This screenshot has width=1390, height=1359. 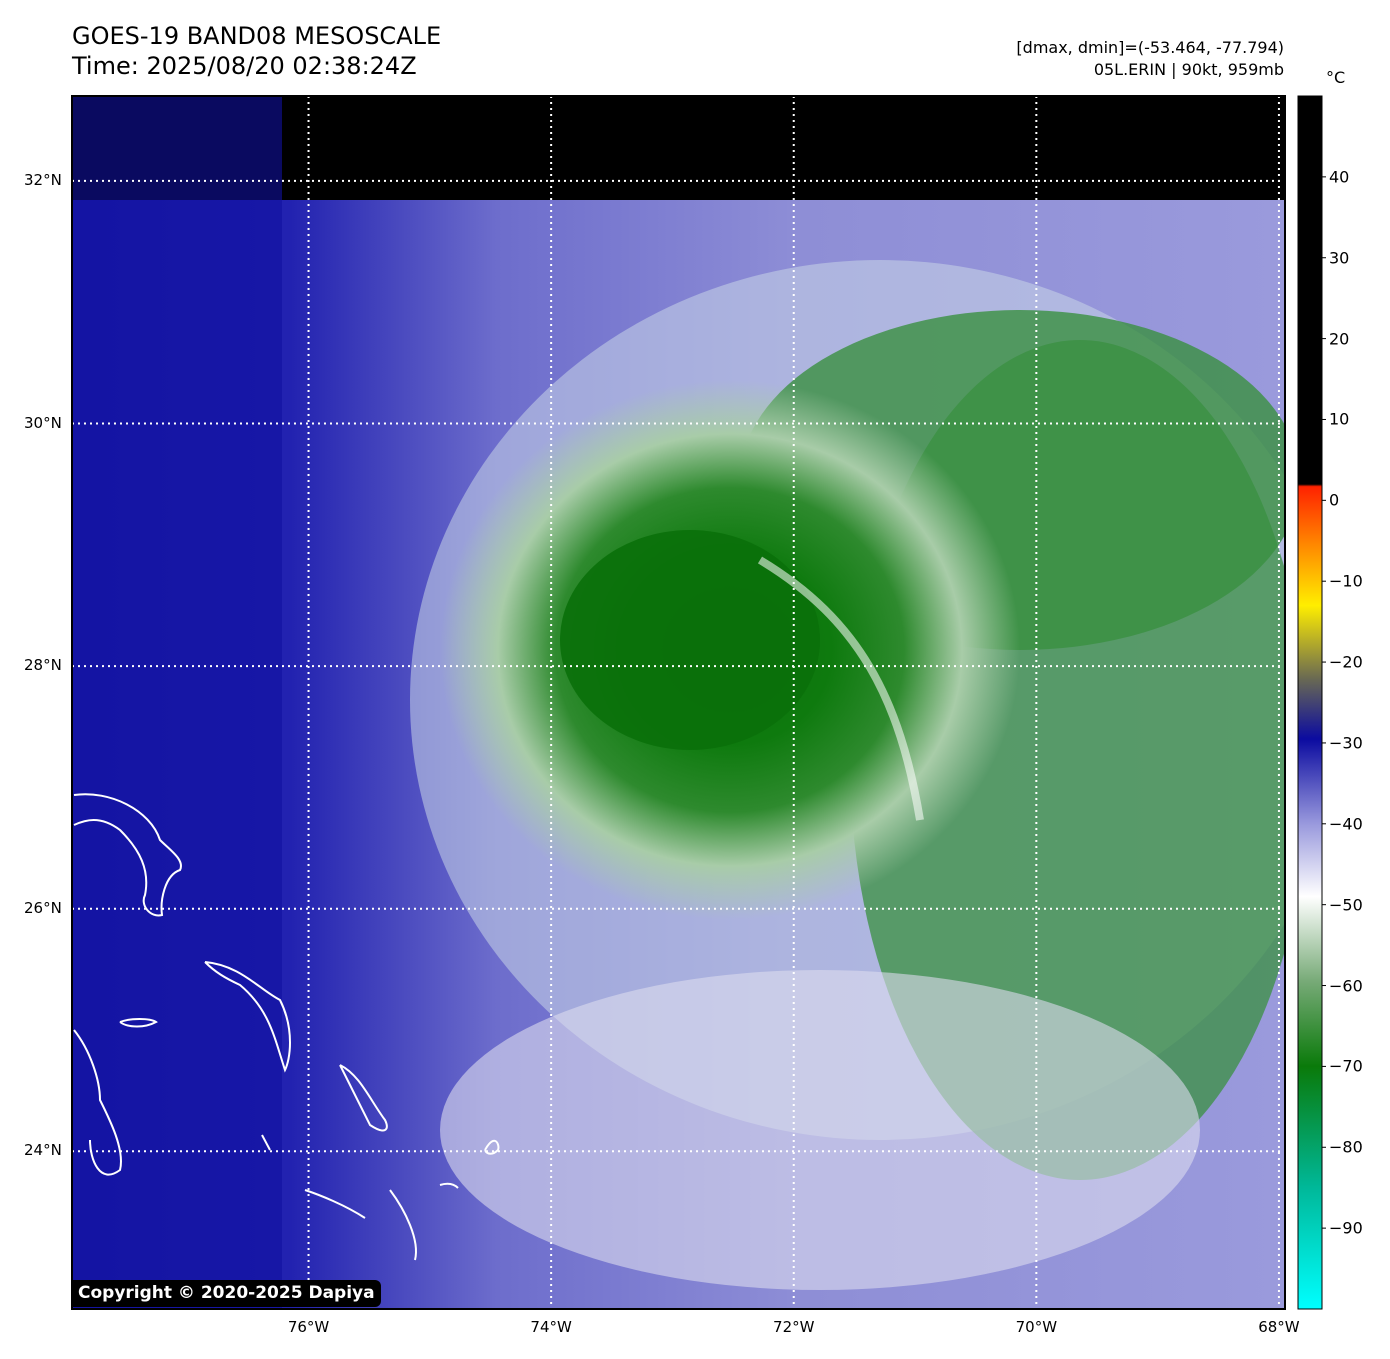 What do you see at coordinates (840, 688) in the screenshot?
I see `spiral-band-highlight` at bounding box center [840, 688].